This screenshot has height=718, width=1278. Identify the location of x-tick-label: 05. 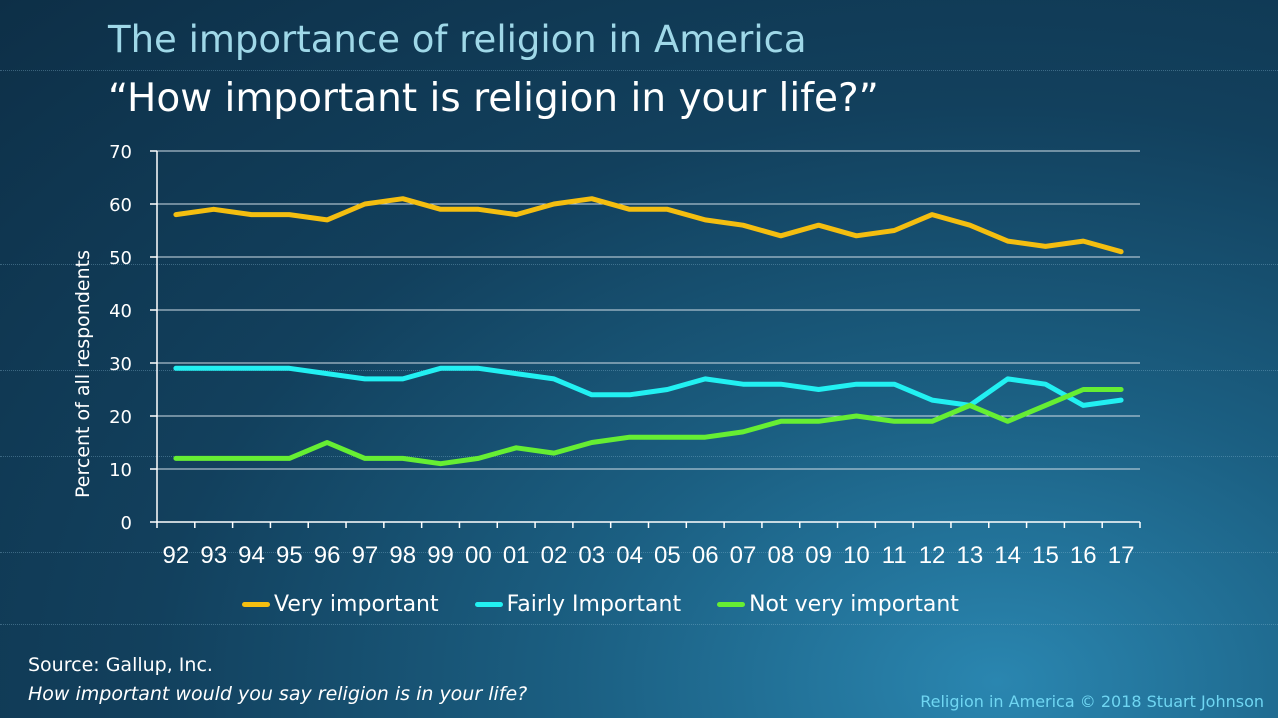
(667, 555).